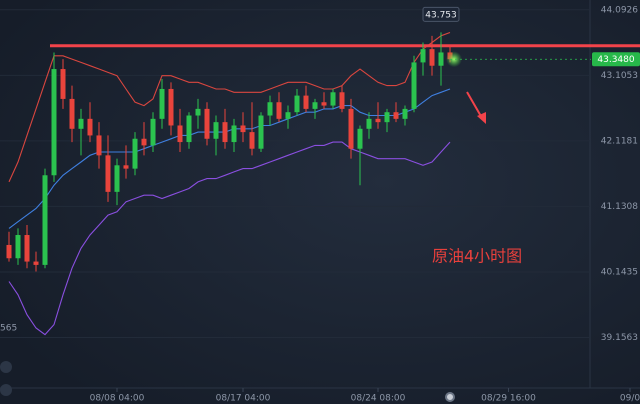 This screenshot has width=640, height=404. I want to click on peak-box, so click(441, 14).